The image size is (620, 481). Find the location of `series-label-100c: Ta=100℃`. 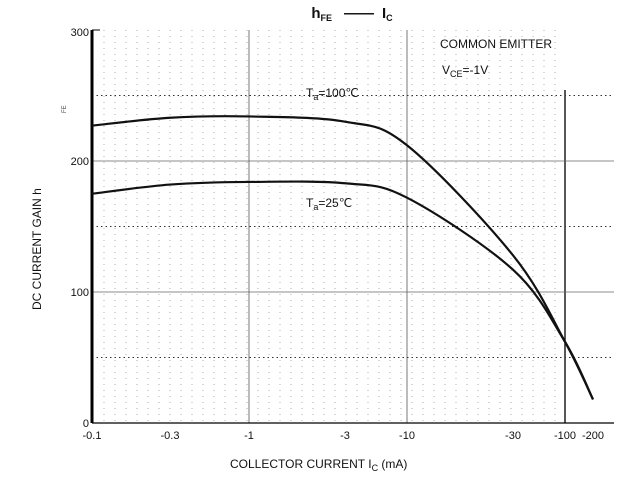

series-label-100c: Ta=100℃ is located at coordinates (332, 94).